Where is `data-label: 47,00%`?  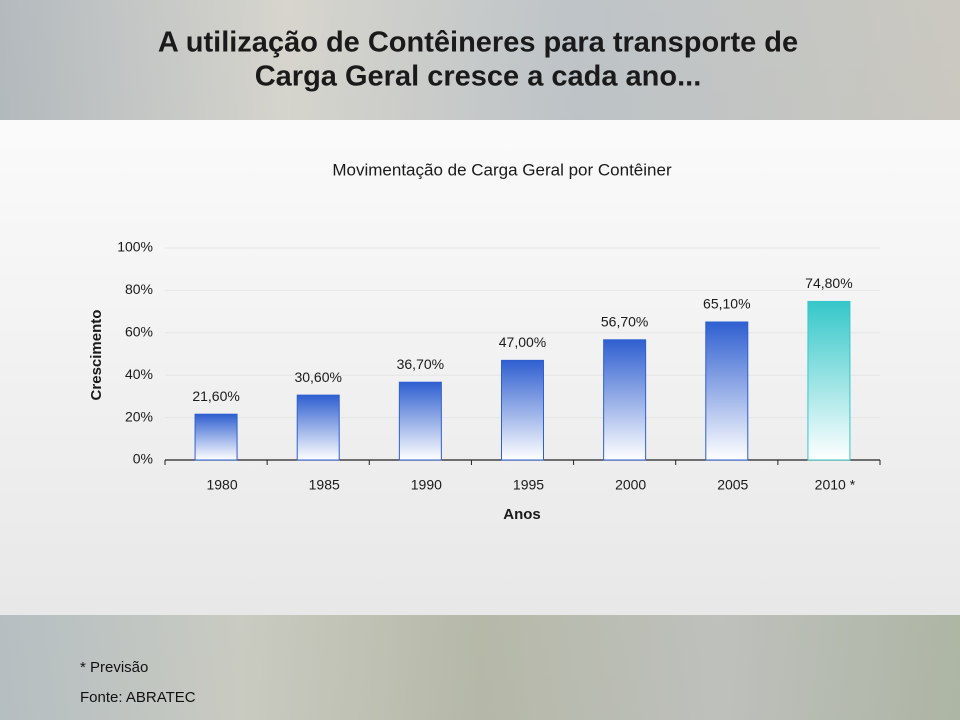 data-label: 47,00% is located at coordinates (522, 342).